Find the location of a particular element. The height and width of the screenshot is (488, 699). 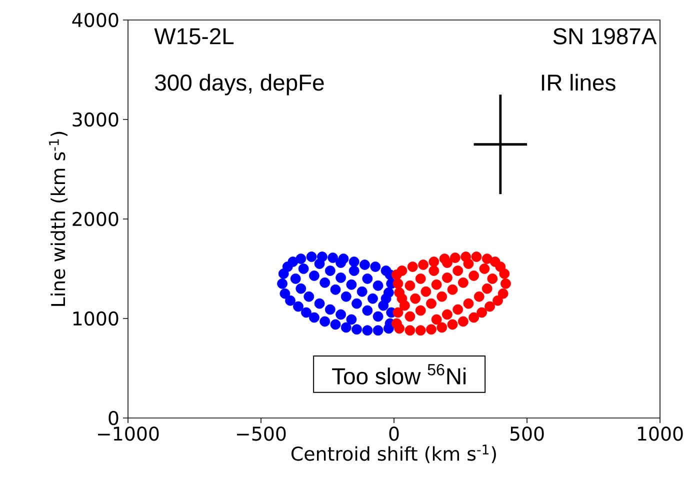

x-tick-label: −500 is located at coordinates (261, 433).